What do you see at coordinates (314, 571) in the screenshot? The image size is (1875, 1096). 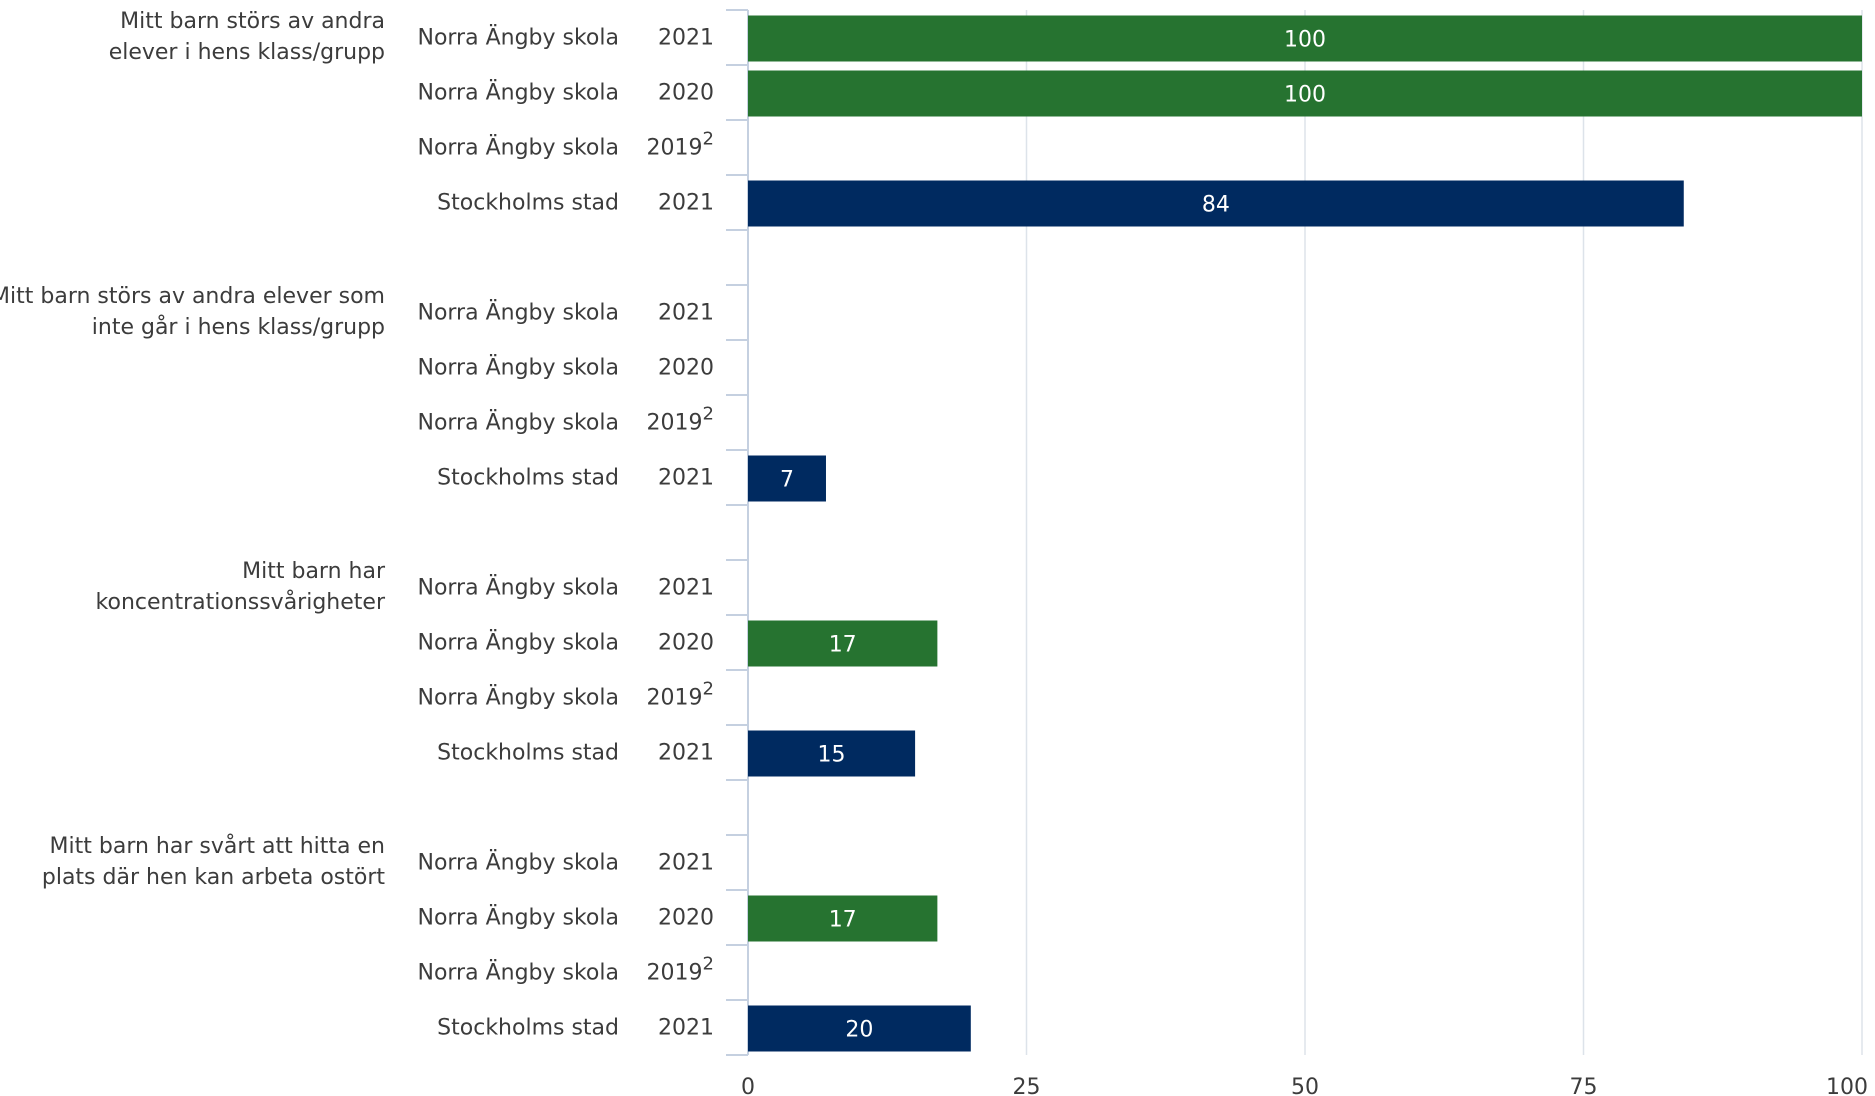 I see `group-label: Mitt barn har` at bounding box center [314, 571].